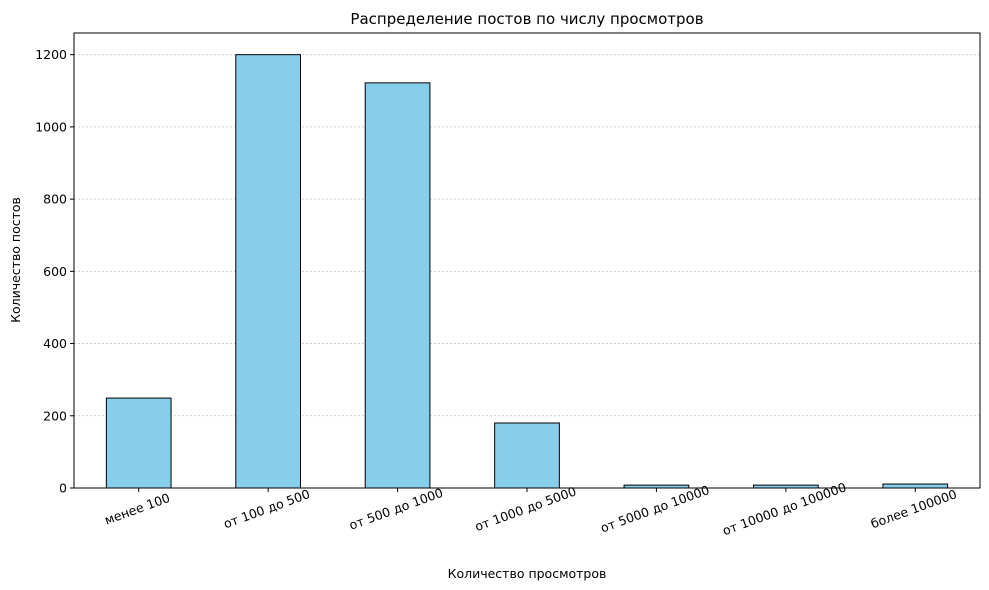  Describe the element at coordinates (914, 508) in the screenshot. I see `x-tick-label: более 100000` at that location.